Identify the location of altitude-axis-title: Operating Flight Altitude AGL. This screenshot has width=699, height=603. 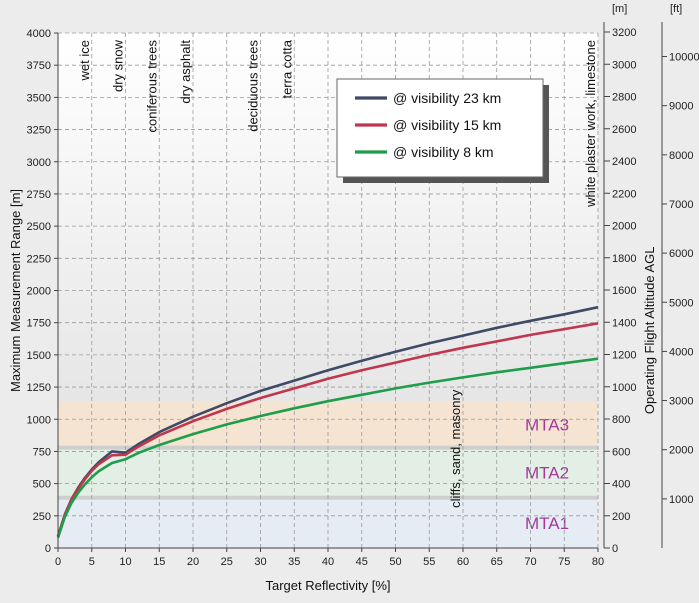
(649, 330).